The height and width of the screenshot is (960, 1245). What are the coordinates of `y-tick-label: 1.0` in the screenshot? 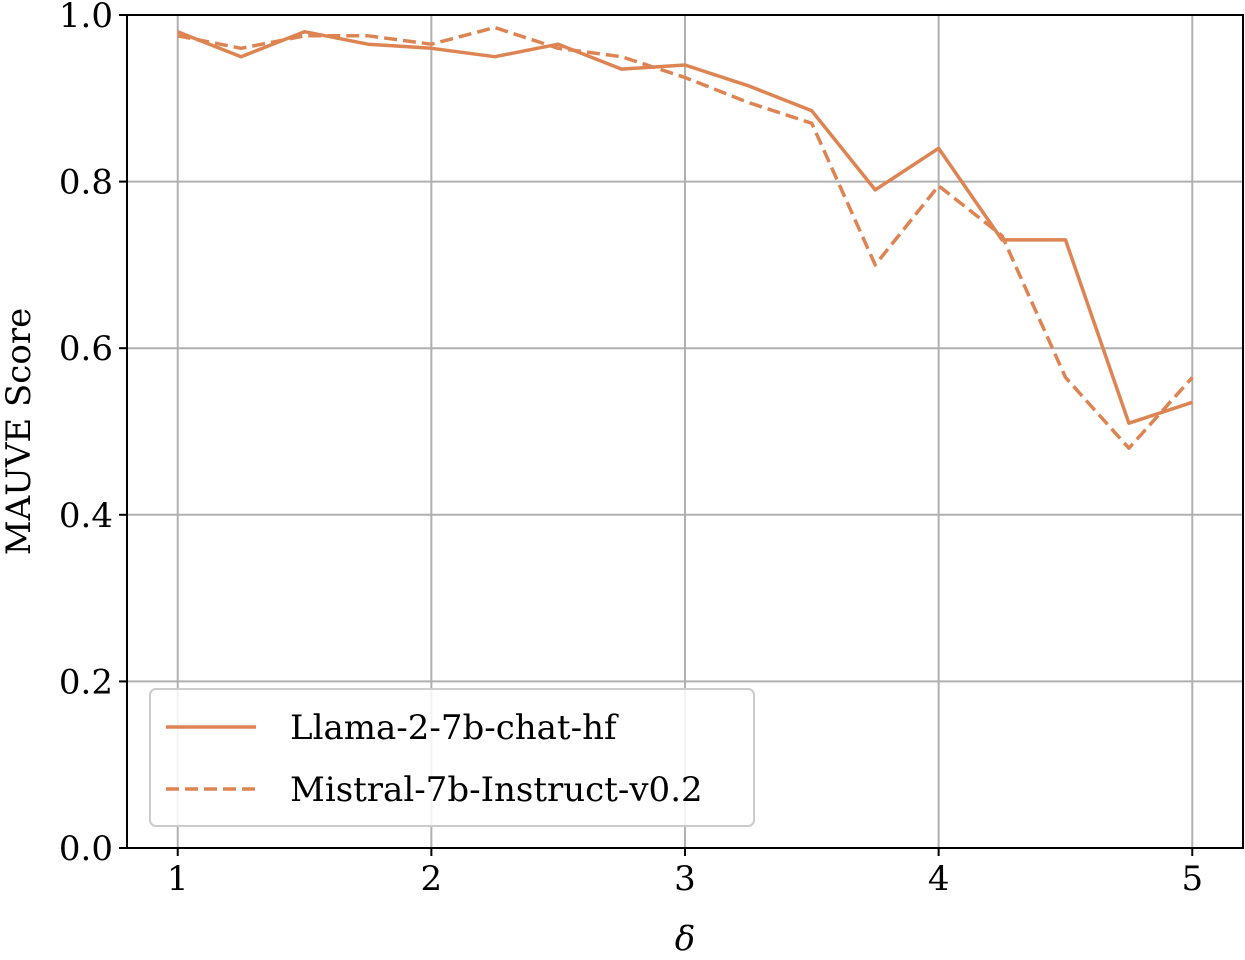 It's located at (86, 18).